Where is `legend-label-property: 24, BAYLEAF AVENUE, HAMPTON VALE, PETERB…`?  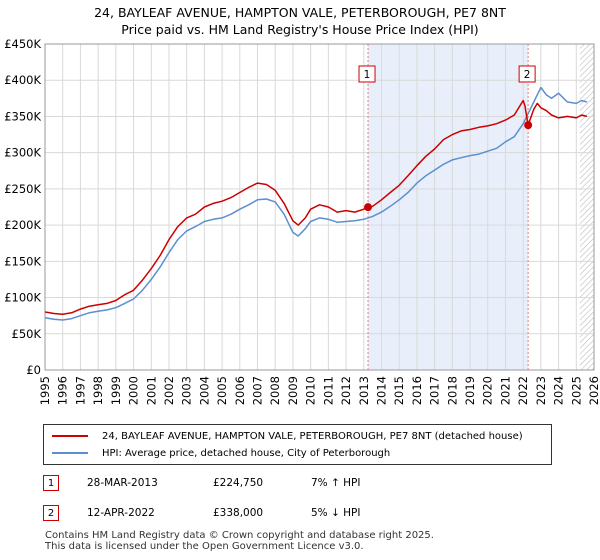 legend-label-property: 24, BAYLEAF AVENUE, HAMPTON VALE, PETERB… is located at coordinates (312, 436).